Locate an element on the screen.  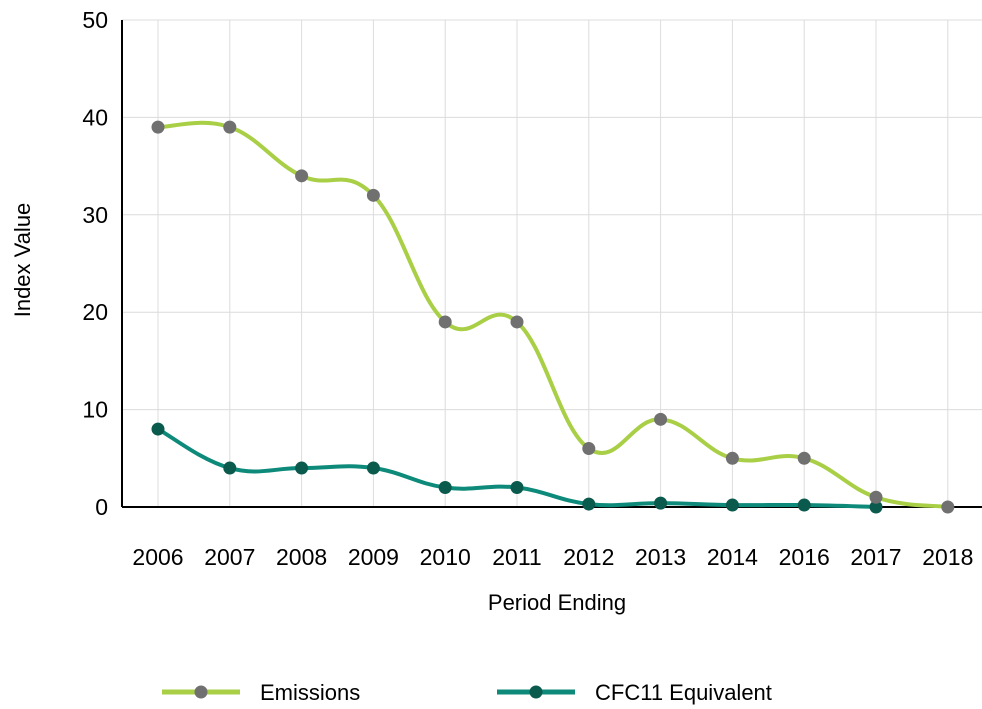
legend-label-emissions: Emissions is located at coordinates (310, 692).